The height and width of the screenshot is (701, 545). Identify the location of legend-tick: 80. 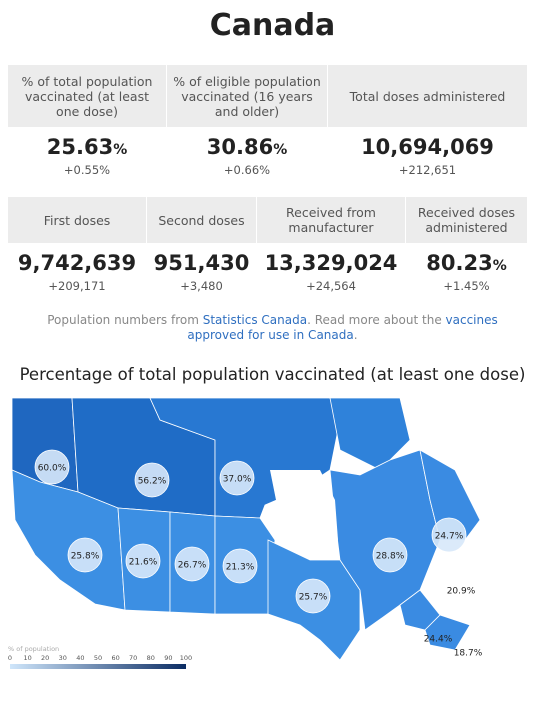
(151, 658).